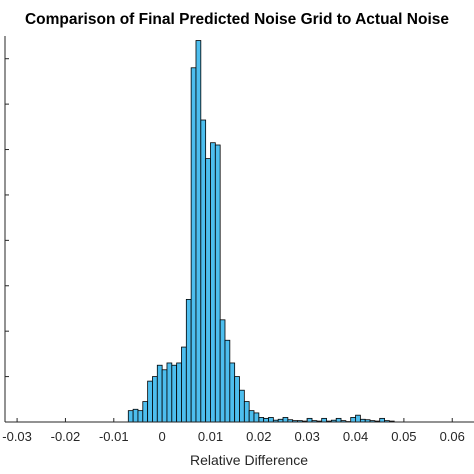  What do you see at coordinates (355, 436) in the screenshot?
I see `x-tick-label: 0.04` at bounding box center [355, 436].